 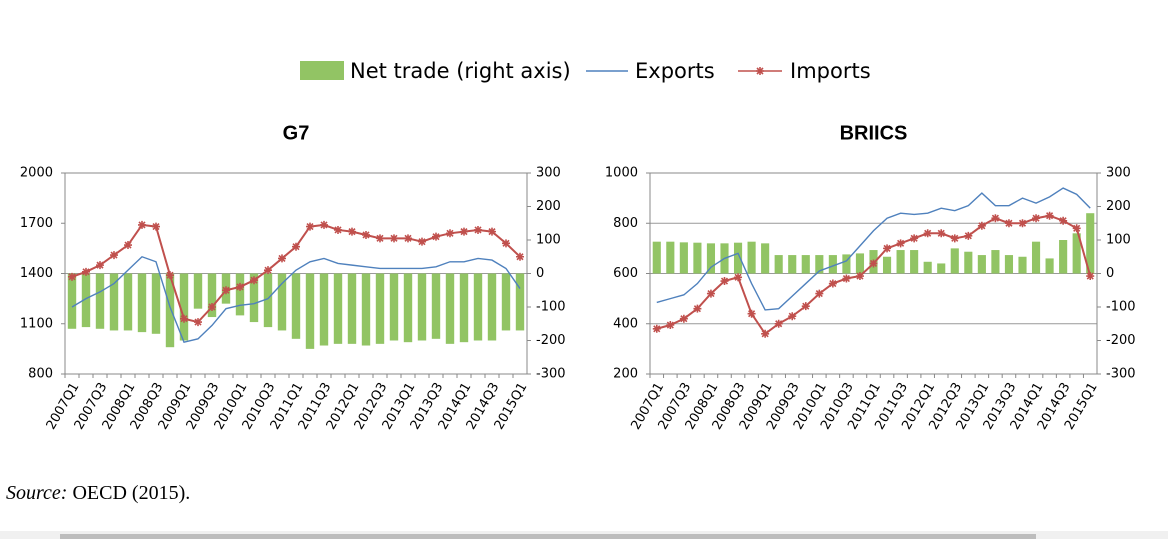 What do you see at coordinates (1118, 173) in the screenshot?
I see `y2-tick-label: 300` at bounding box center [1118, 173].